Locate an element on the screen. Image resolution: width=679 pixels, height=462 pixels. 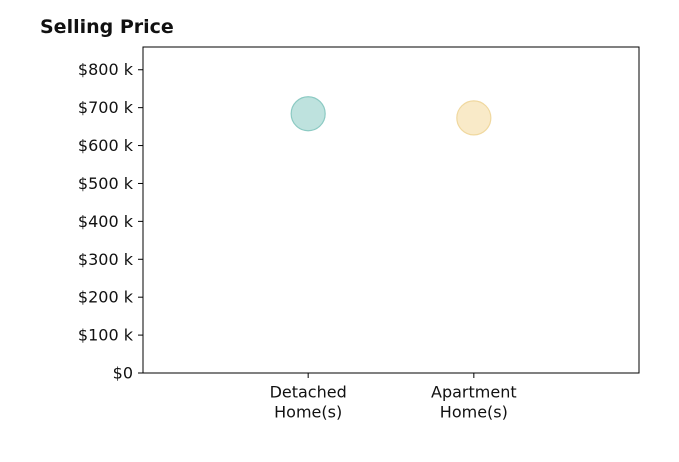
y-tick-label: $700 k is located at coordinates (106, 107).